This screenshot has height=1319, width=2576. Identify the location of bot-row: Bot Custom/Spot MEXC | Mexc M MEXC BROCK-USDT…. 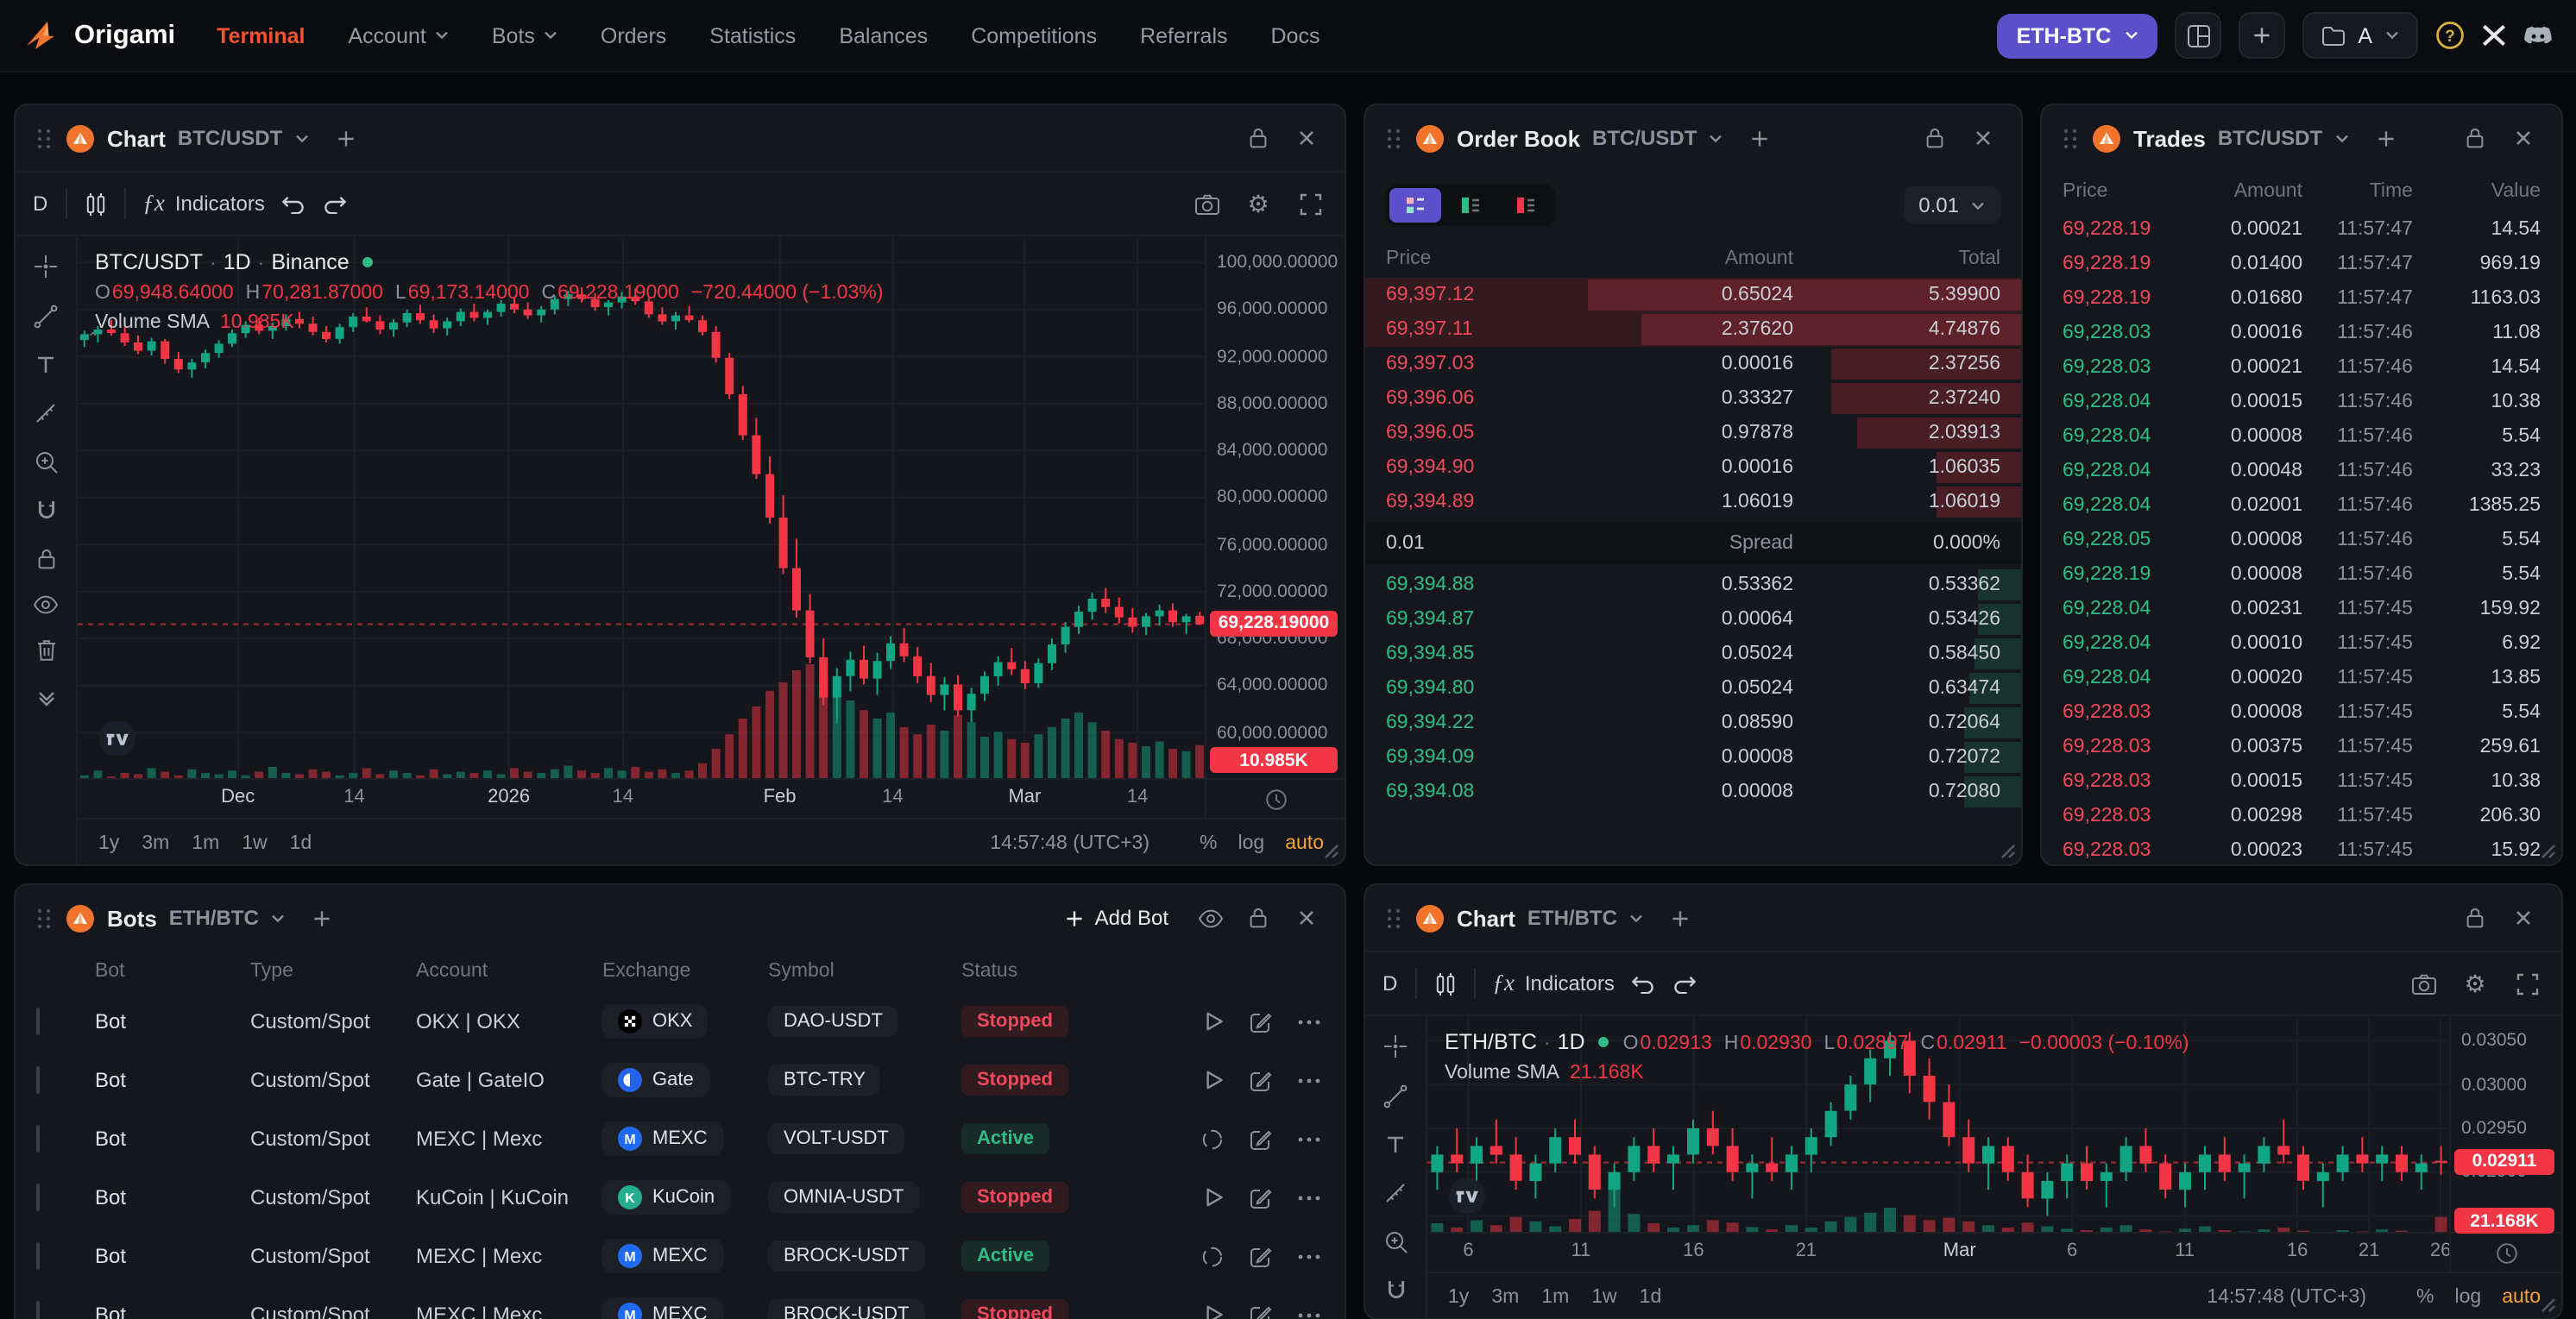
(680, 1256).